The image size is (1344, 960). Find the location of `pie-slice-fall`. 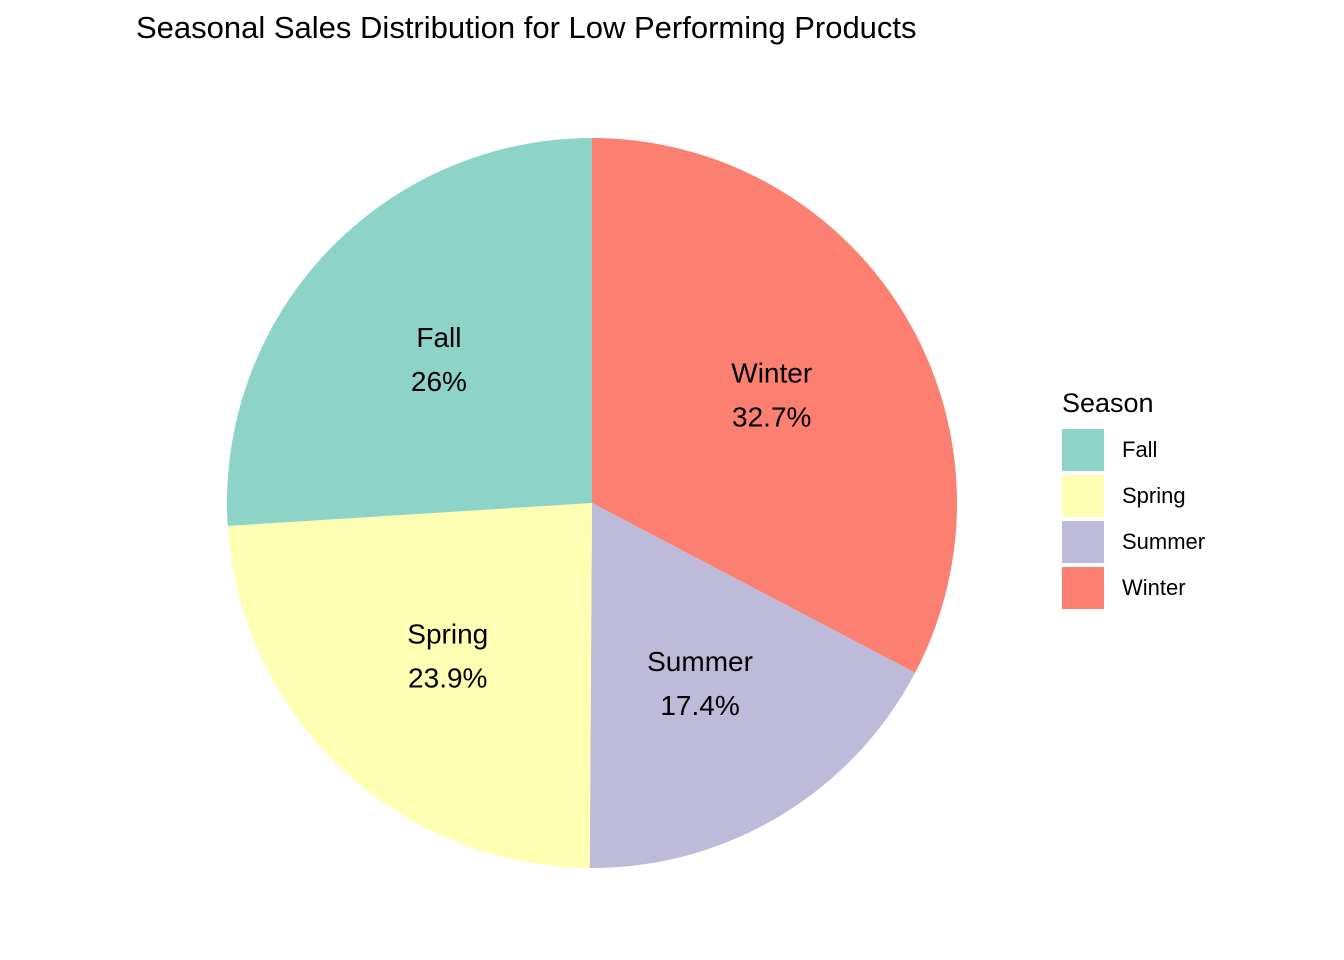

pie-slice-fall is located at coordinates (409, 332).